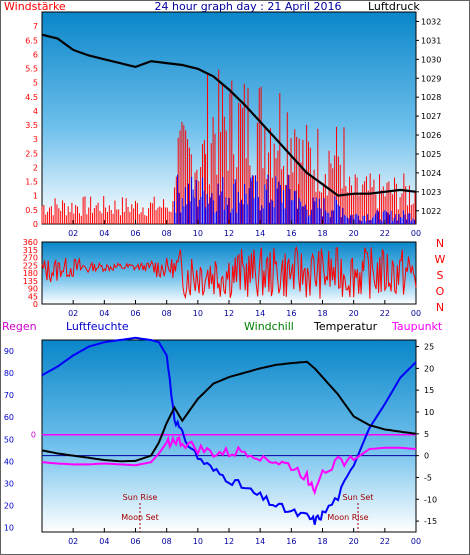 Image resolution: width=470 pixels, height=555 pixels. I want to click on pressure-y-tick-label: 1032, so click(431, 21).